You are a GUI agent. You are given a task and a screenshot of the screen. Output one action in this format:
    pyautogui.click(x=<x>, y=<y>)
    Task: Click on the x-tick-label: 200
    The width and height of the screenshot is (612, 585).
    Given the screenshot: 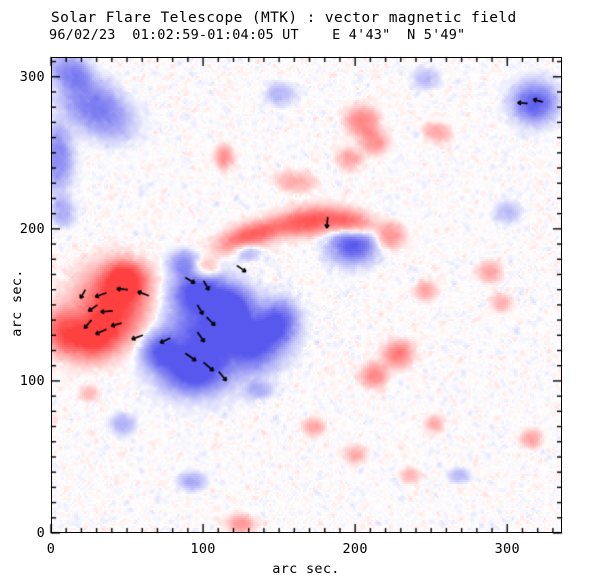 What is the action you would take?
    pyautogui.click(x=355, y=549)
    